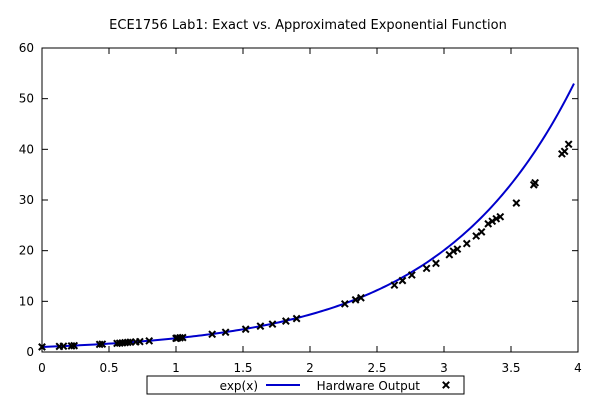 The width and height of the screenshot is (600, 400). Describe the element at coordinates (26, 99) in the screenshot. I see `y-tick-label: 50` at that location.